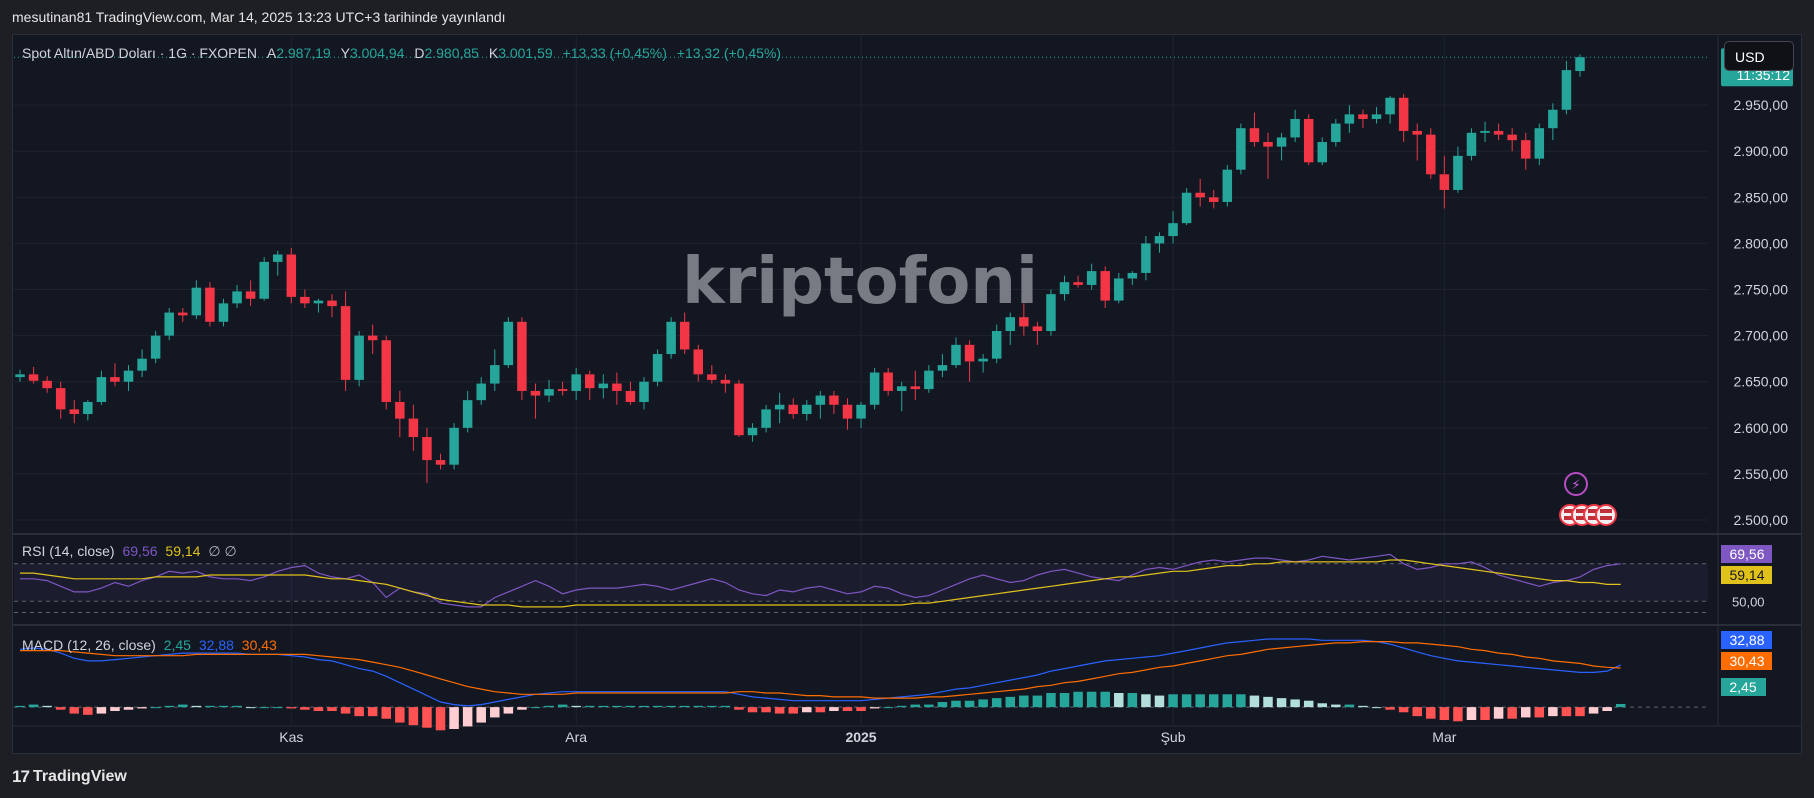 The width and height of the screenshot is (1814, 798). I want to click on rsi-label: RSI (14, close), so click(68, 551).